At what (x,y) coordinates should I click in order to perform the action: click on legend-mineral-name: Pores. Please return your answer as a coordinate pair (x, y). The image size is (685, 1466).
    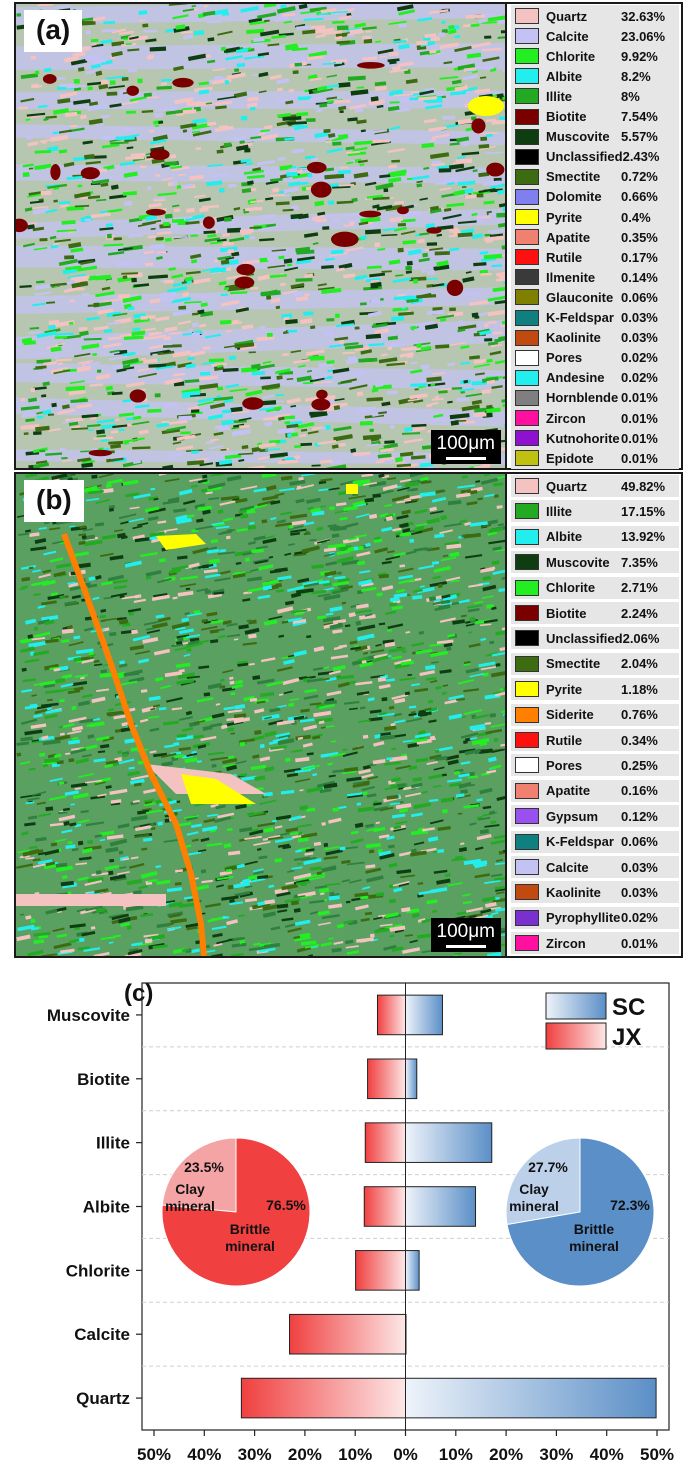
    Looking at the image, I should click on (564, 358).